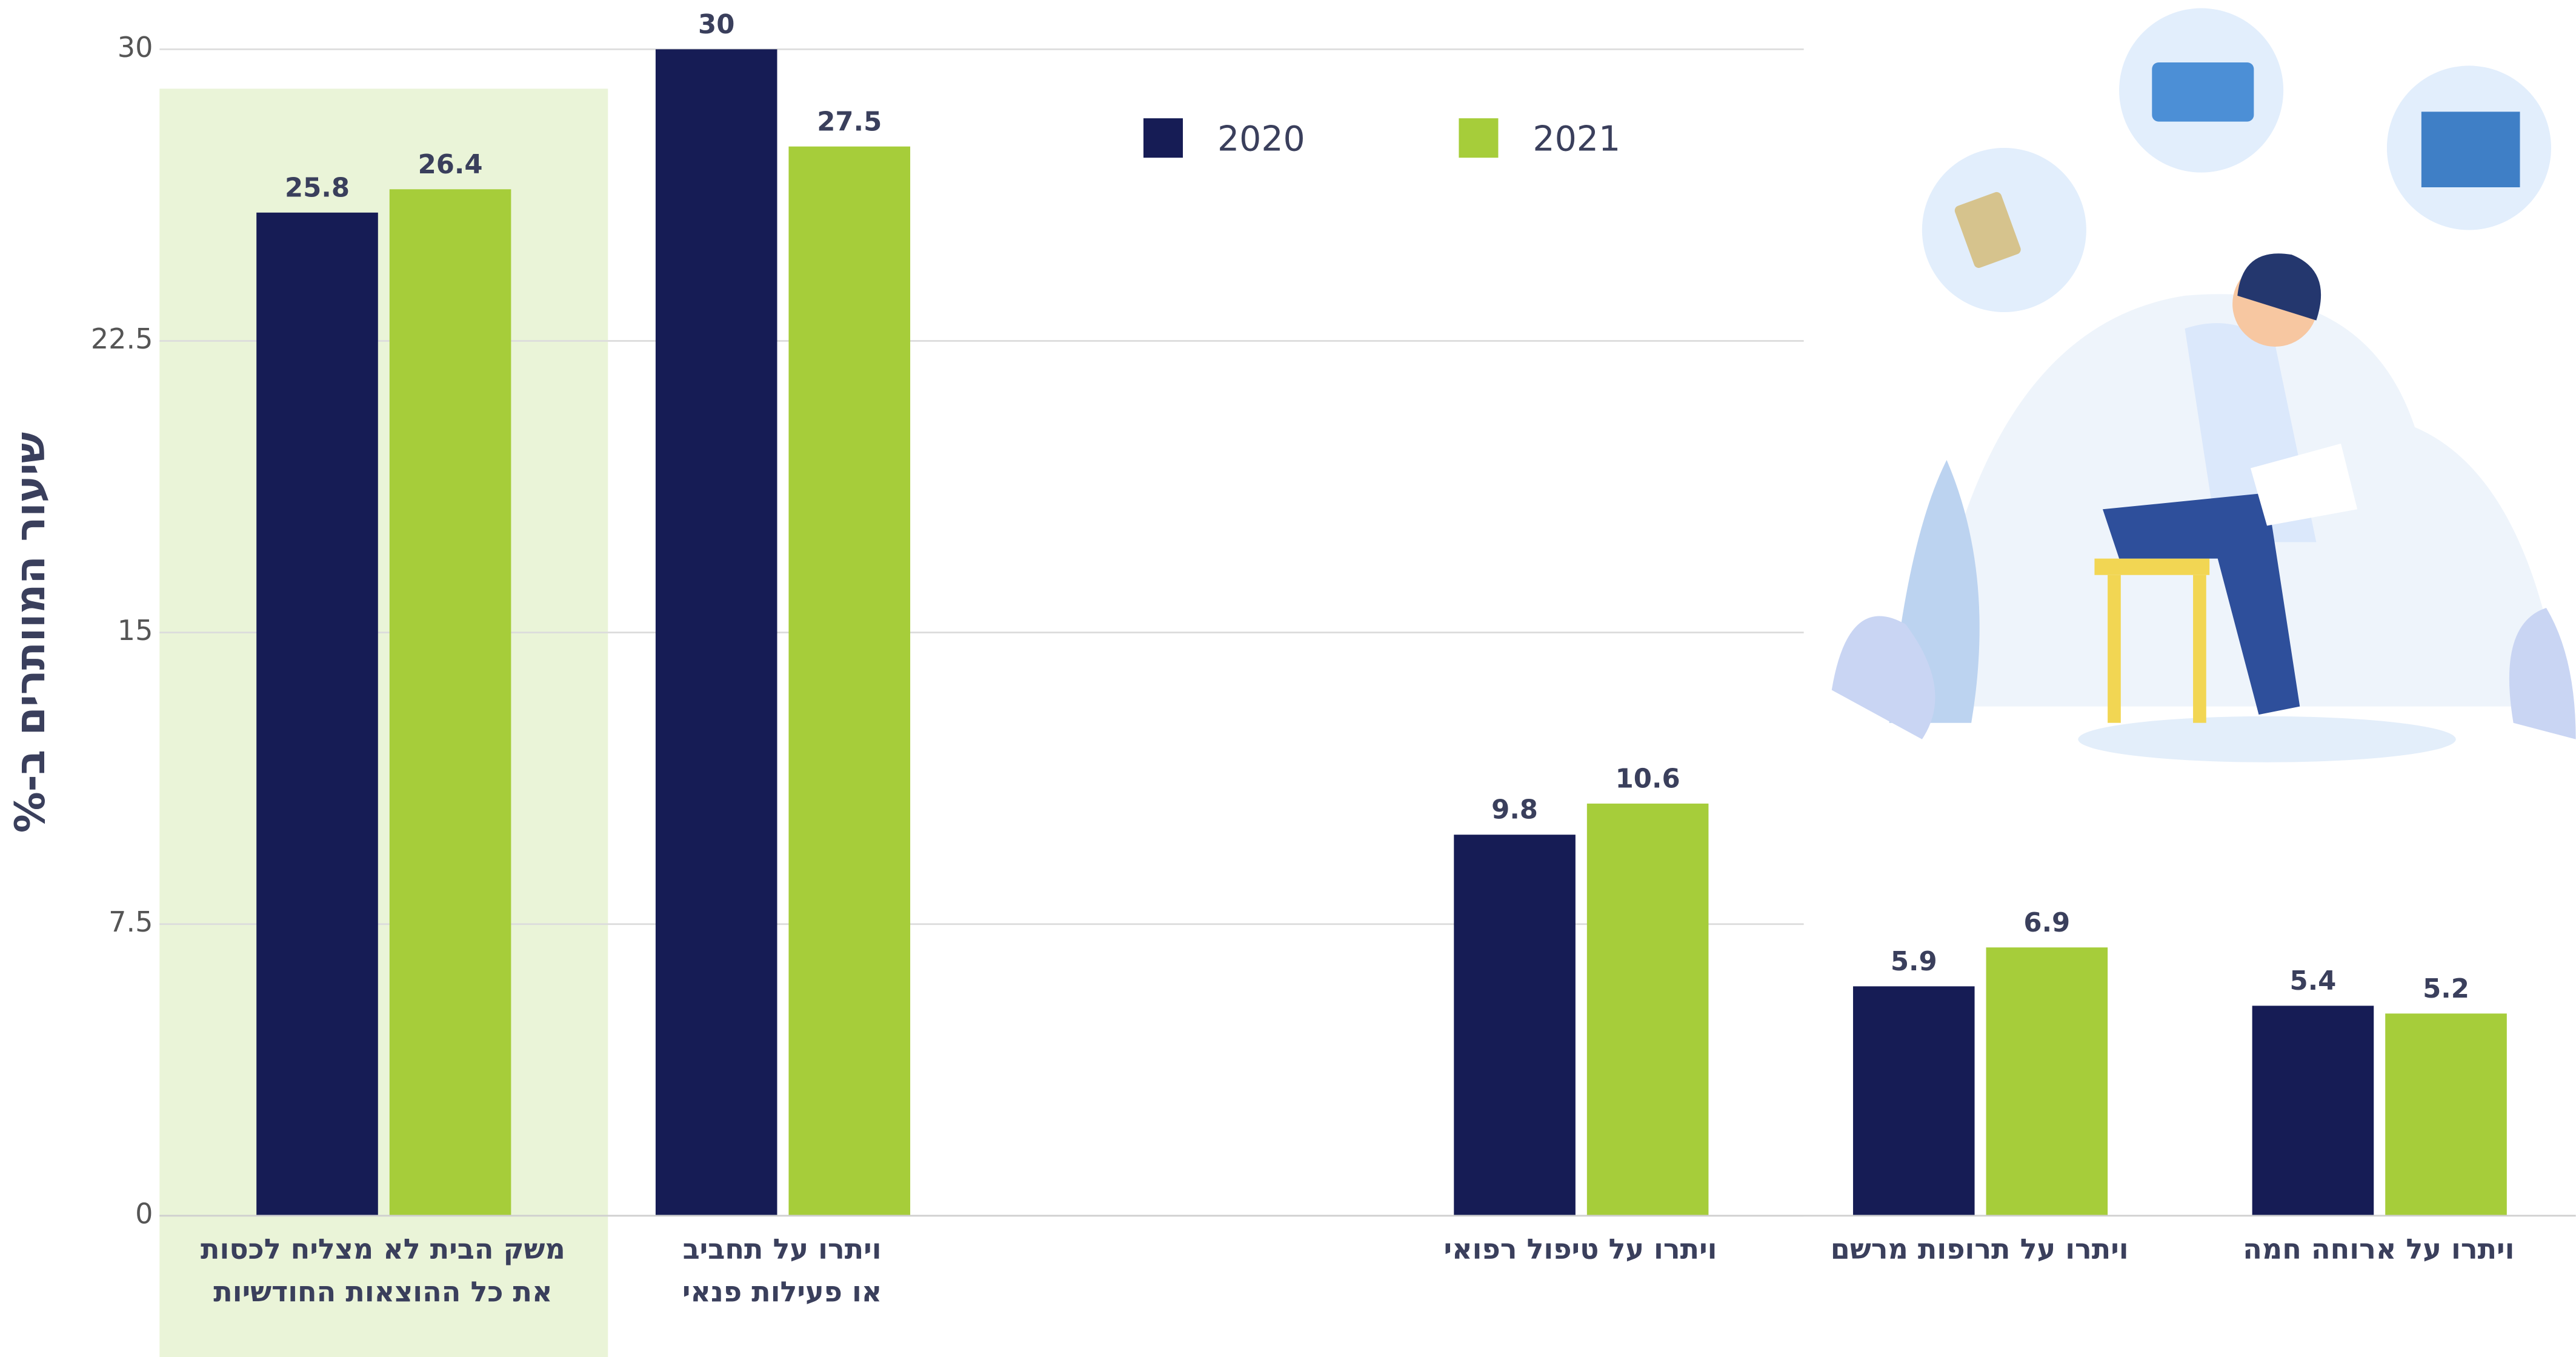  I want to click on legend-label: 2021, so click(1576, 139).